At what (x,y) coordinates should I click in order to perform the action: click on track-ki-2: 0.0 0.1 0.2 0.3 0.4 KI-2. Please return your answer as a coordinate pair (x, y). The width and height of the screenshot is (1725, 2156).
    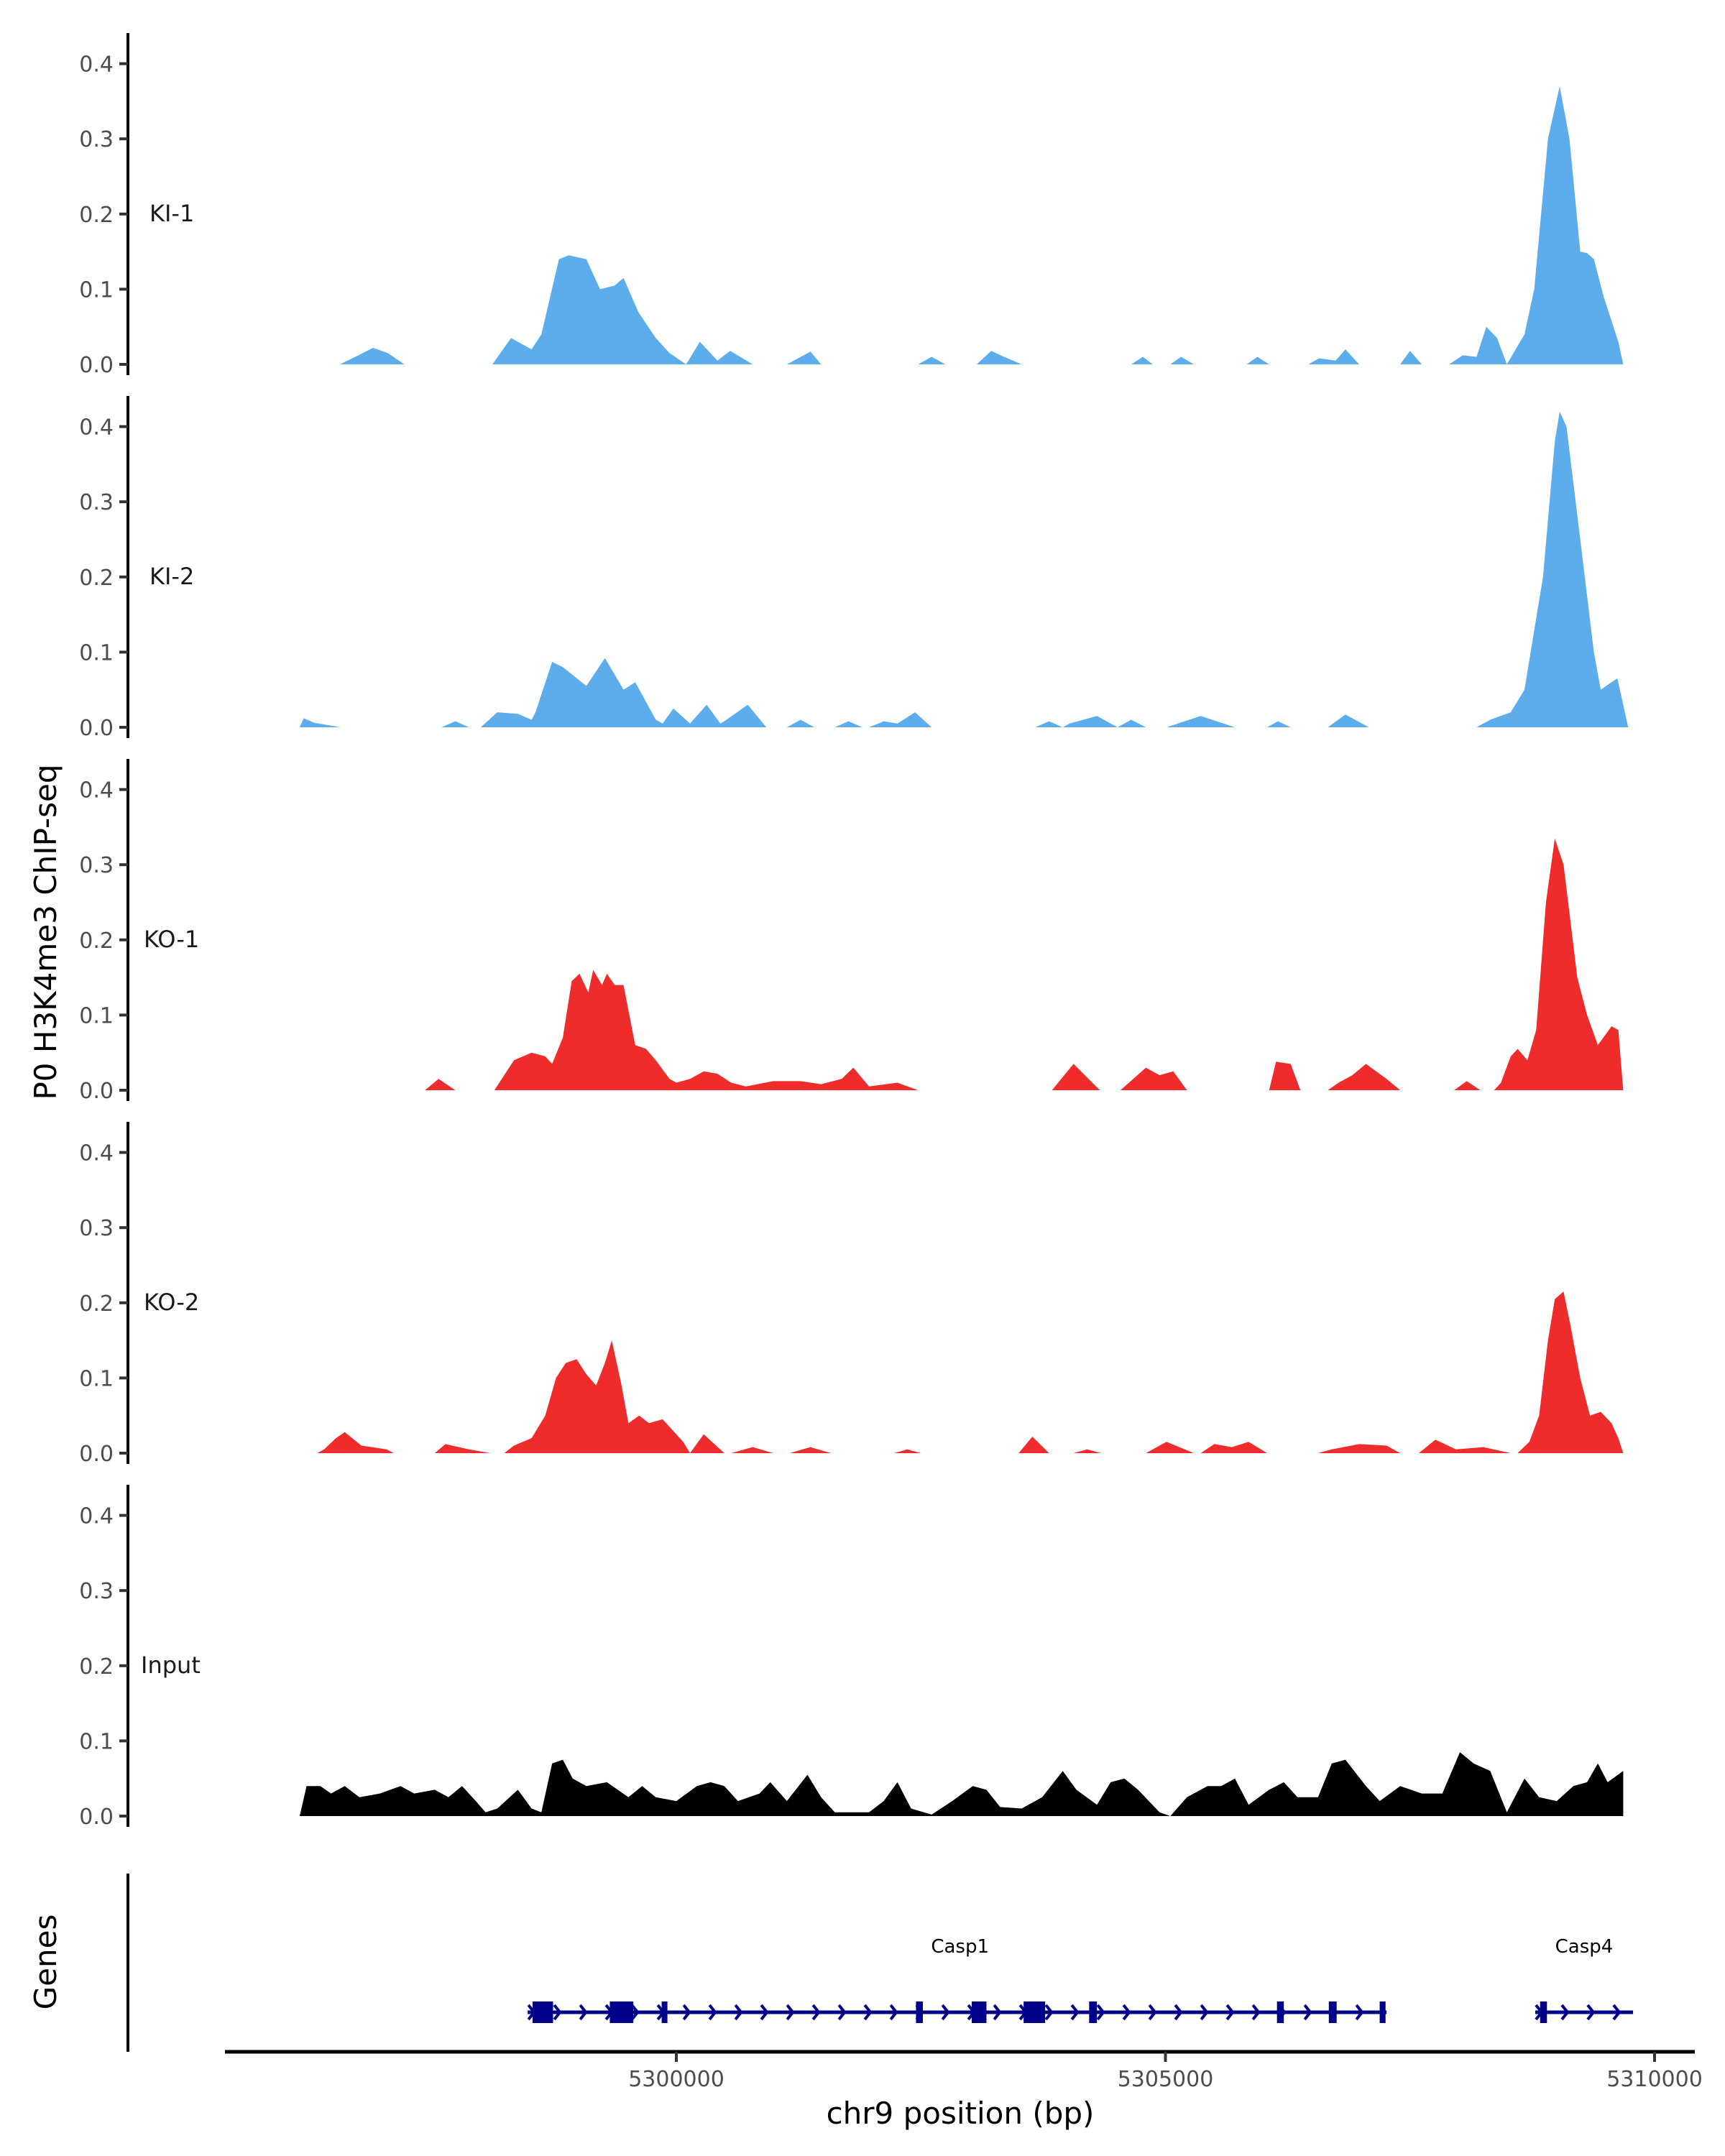
    Looking at the image, I should click on (854, 568).